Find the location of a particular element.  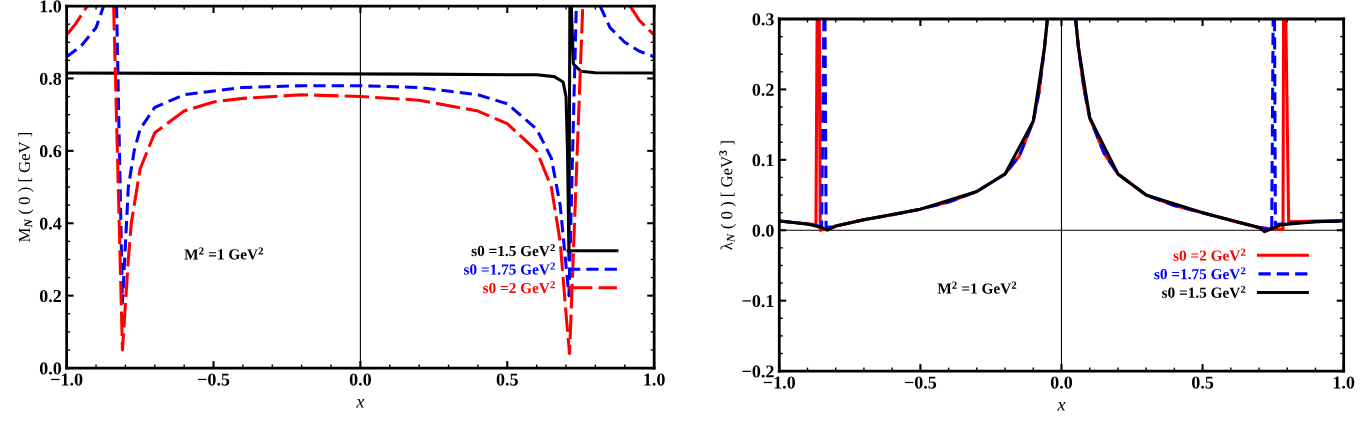

y-tick-label: −0.2 is located at coordinates (758, 371).